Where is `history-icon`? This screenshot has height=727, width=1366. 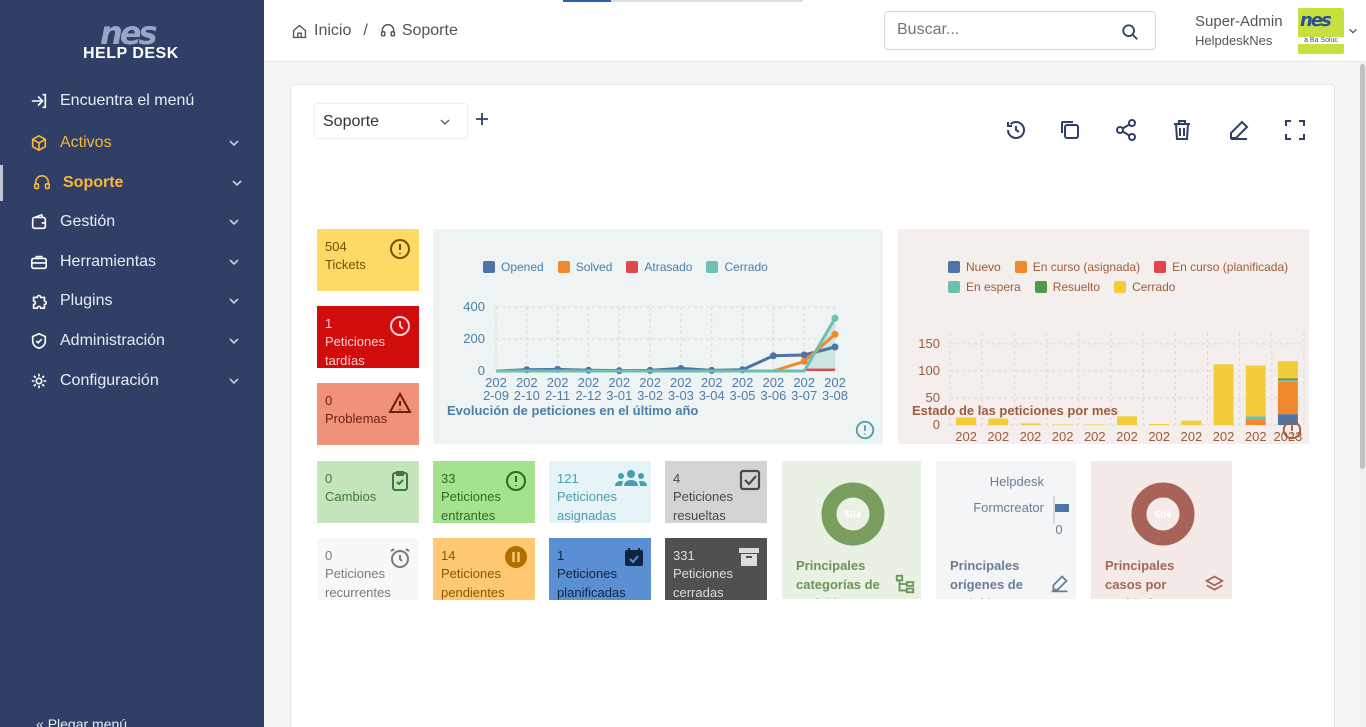
history-icon is located at coordinates (1016, 130).